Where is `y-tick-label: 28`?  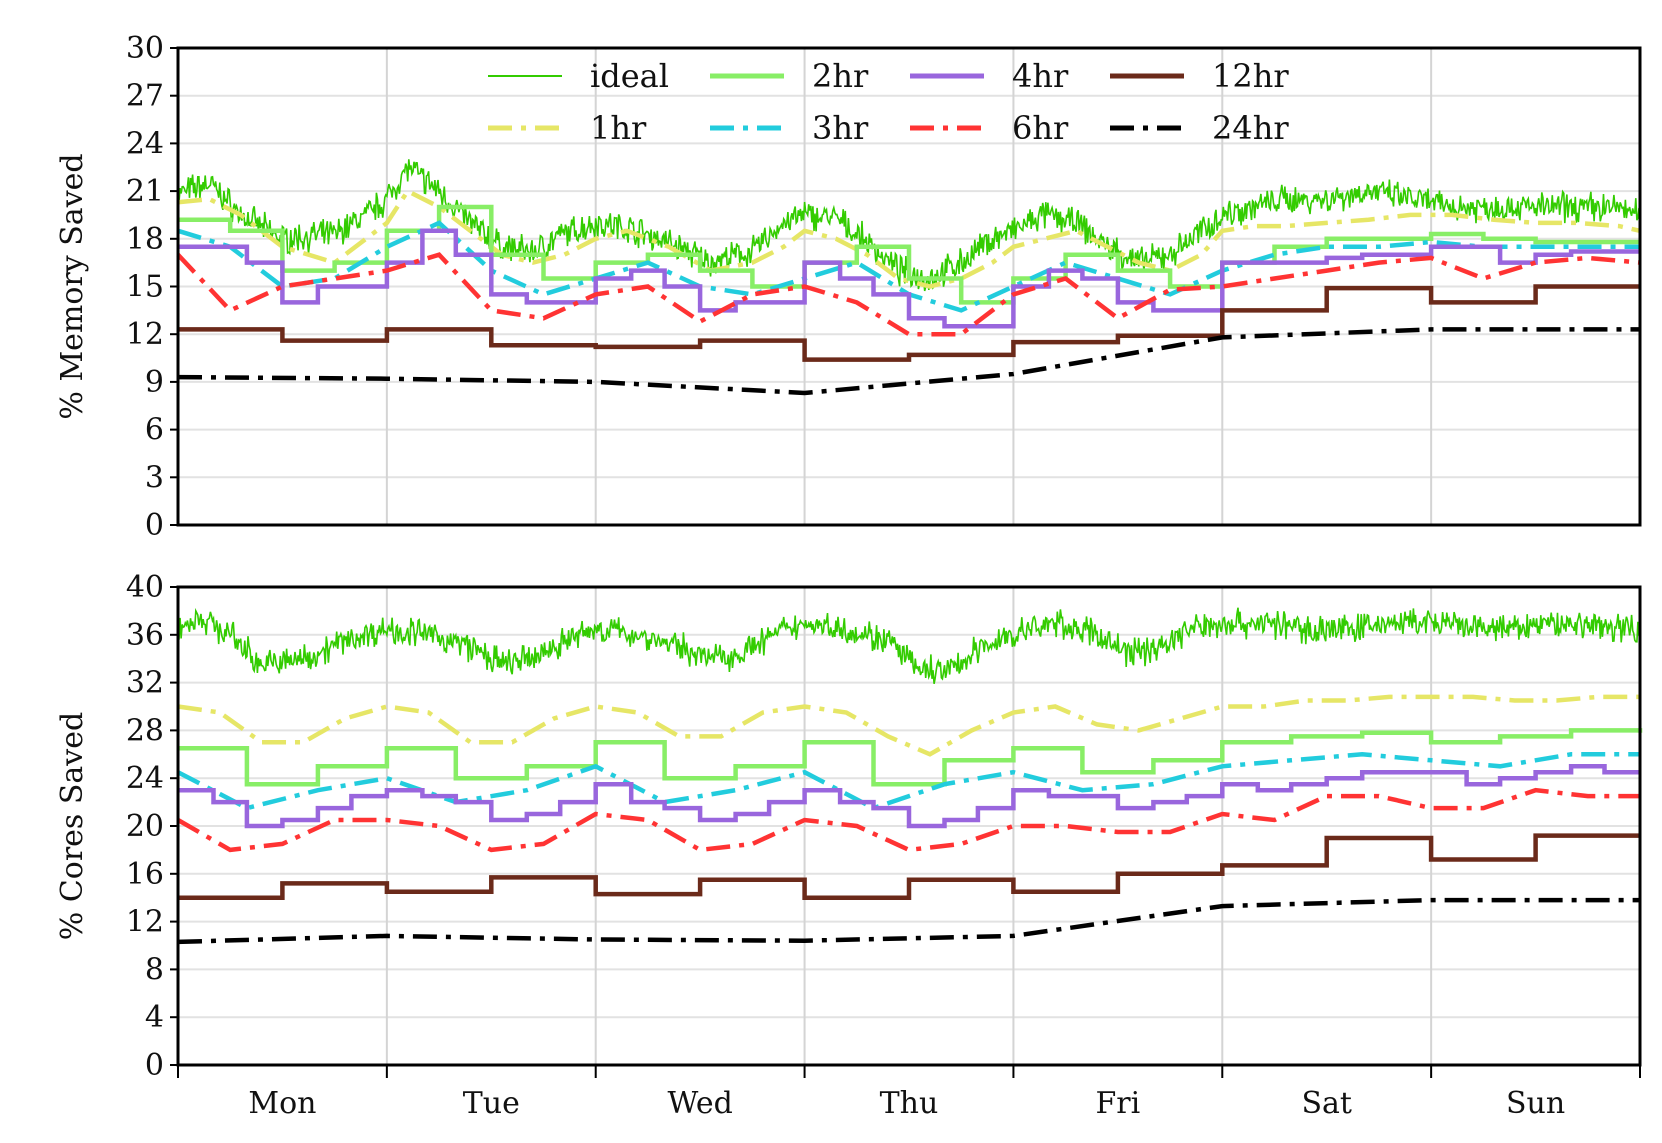 y-tick-label: 28 is located at coordinates (145, 730).